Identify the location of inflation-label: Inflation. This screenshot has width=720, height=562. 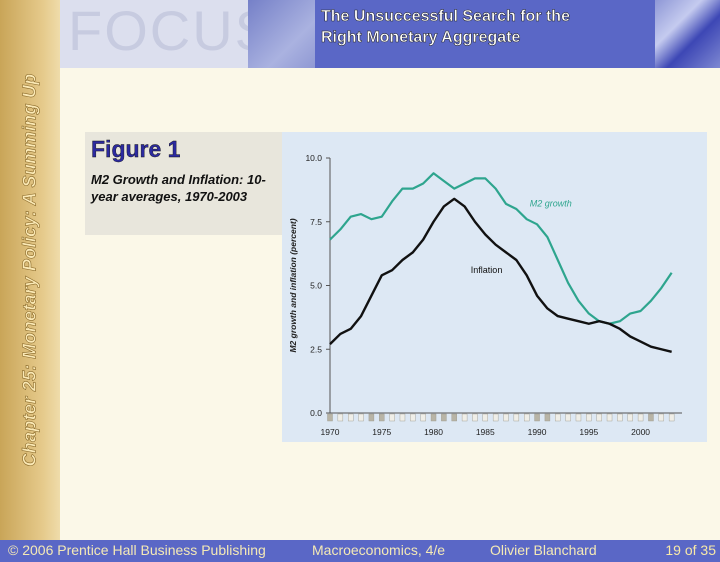
(487, 270).